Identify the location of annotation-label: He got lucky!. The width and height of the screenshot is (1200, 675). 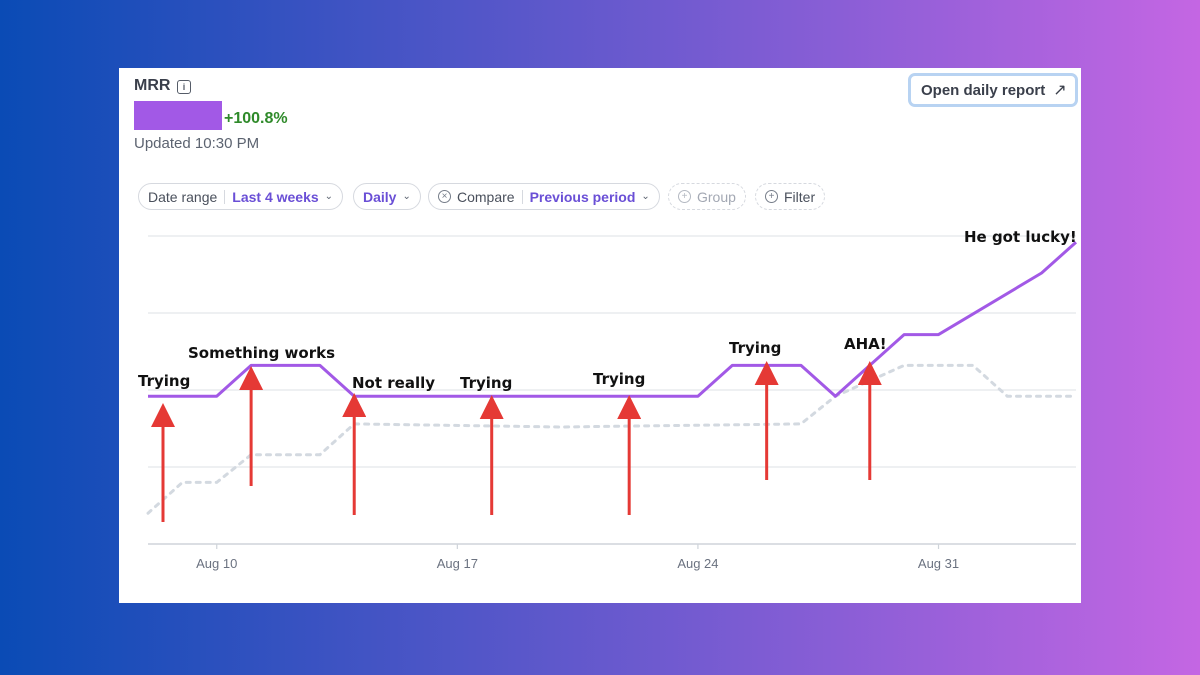
(1020, 237).